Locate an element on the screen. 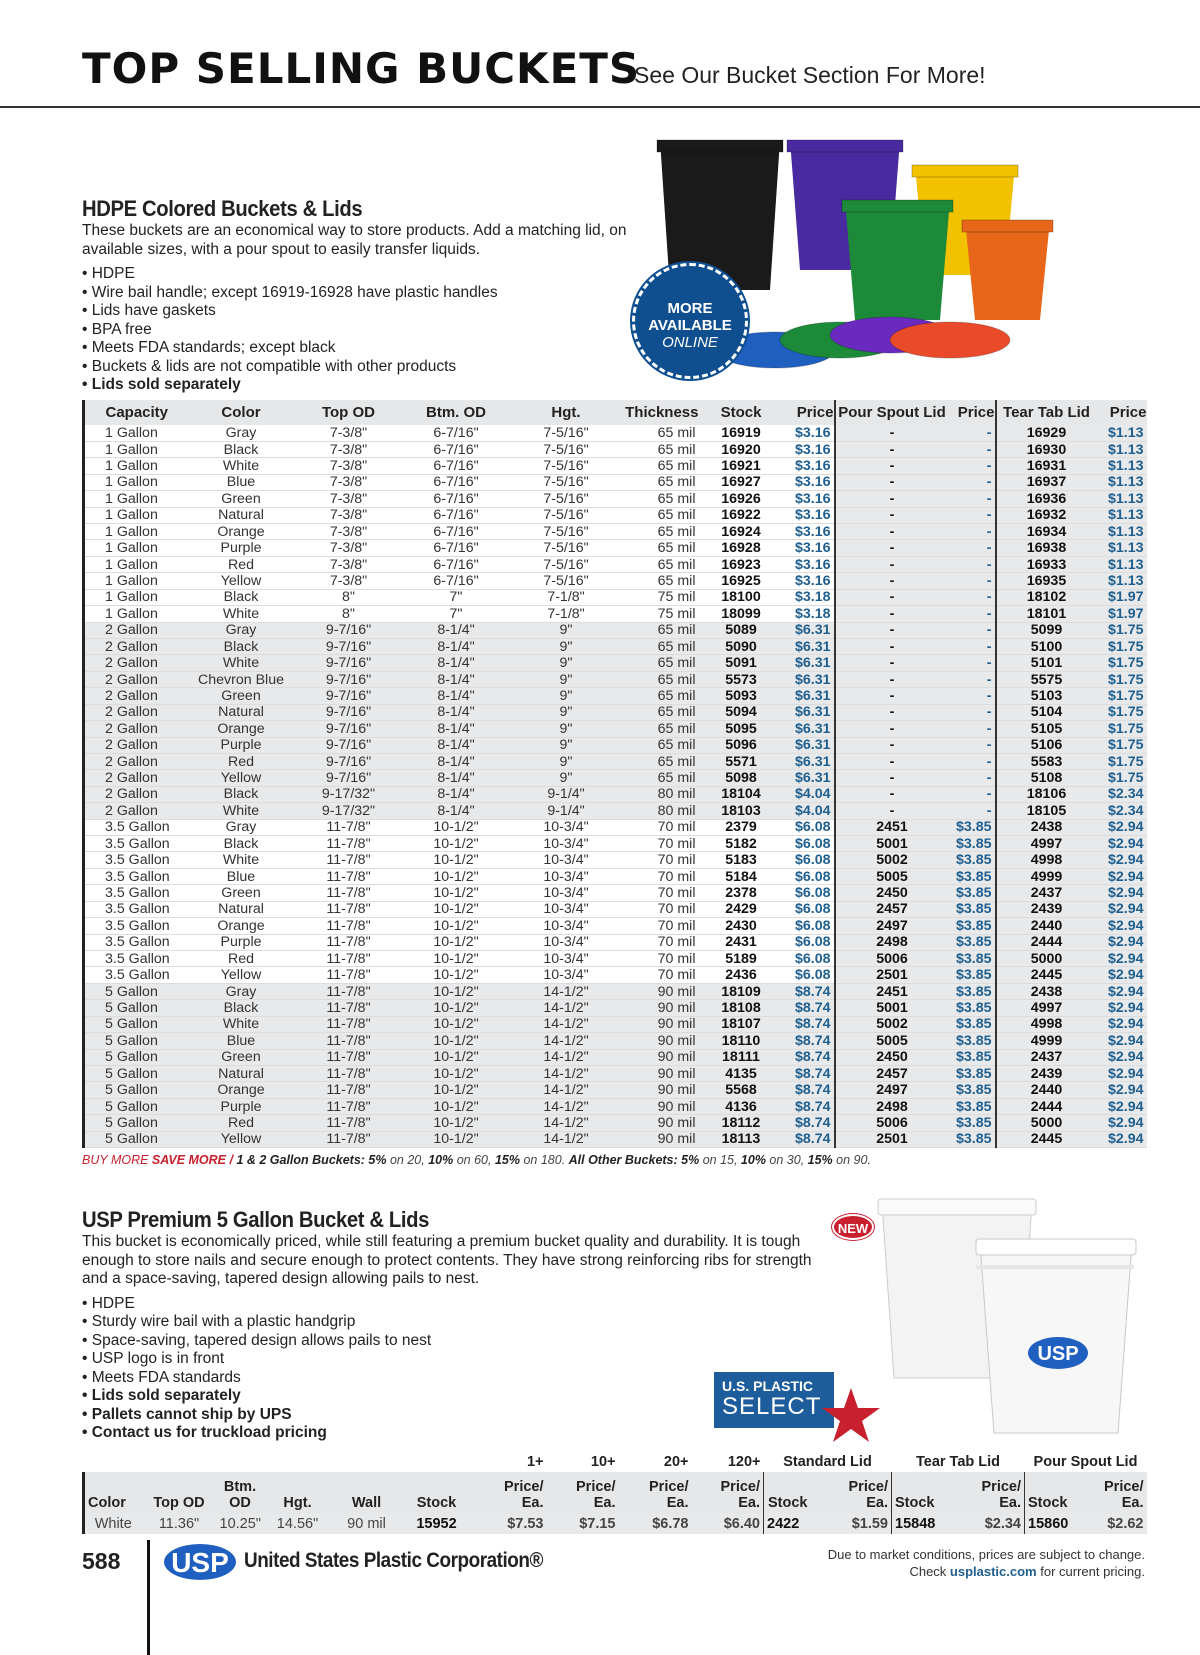 The height and width of the screenshot is (1655, 1200). cell-top-od: 8" is located at coordinates (348, 614).